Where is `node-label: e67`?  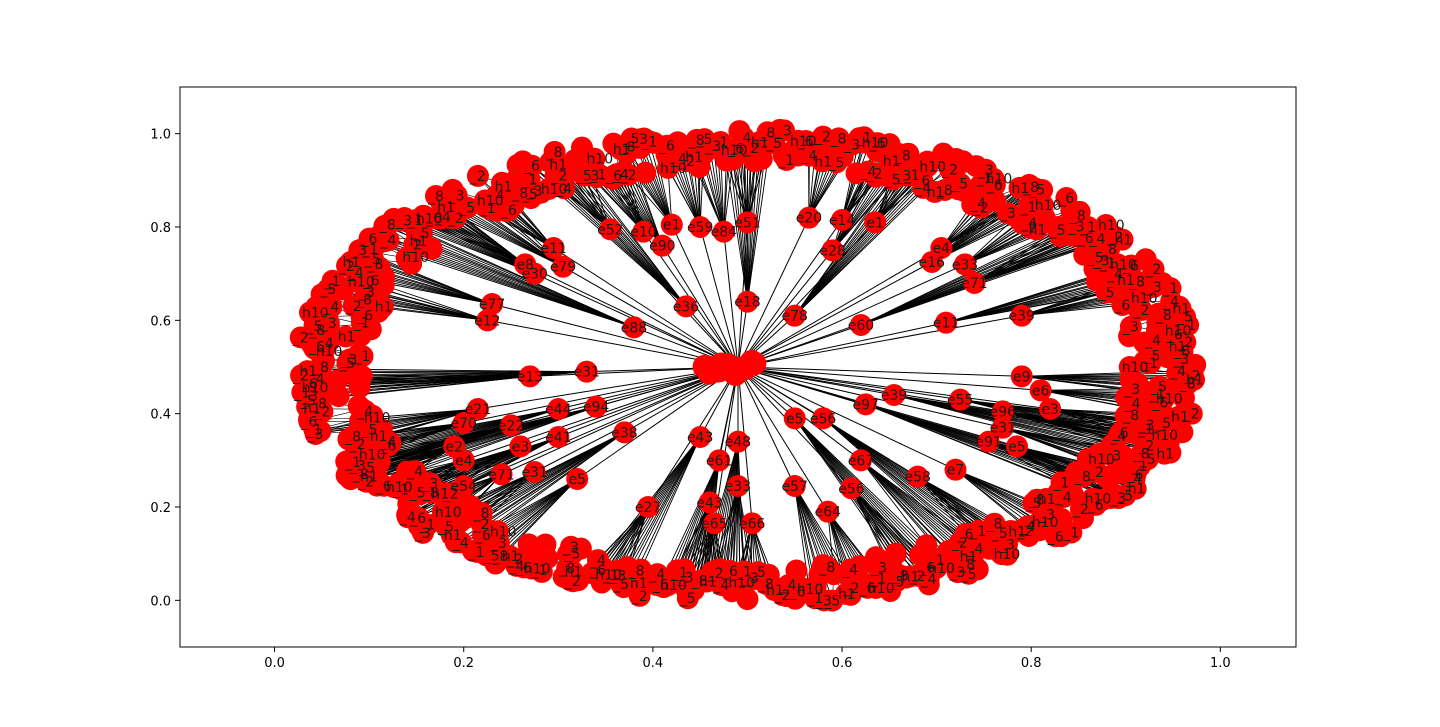
node-label: e67 is located at coordinates (861, 461).